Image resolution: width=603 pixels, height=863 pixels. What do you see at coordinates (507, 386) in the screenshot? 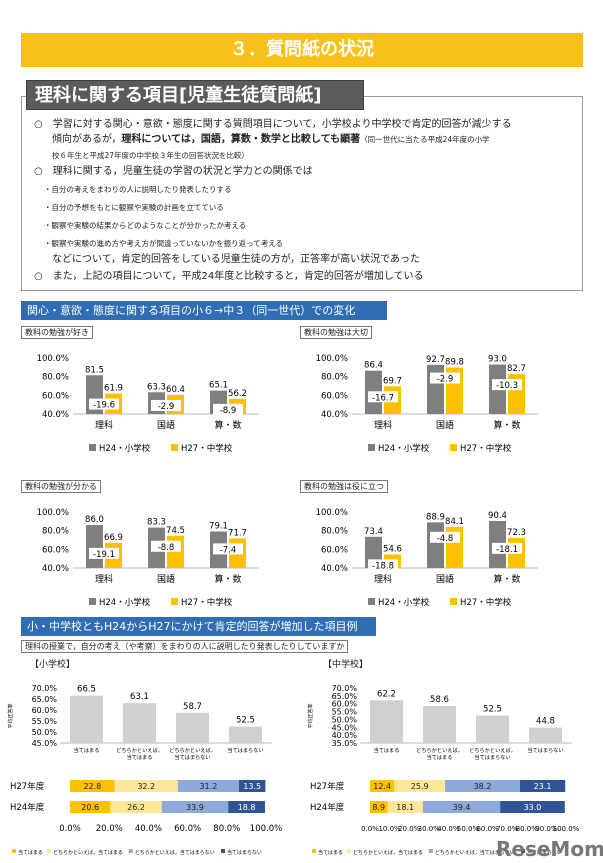
I see `diff-label: -10.3` at bounding box center [507, 386].